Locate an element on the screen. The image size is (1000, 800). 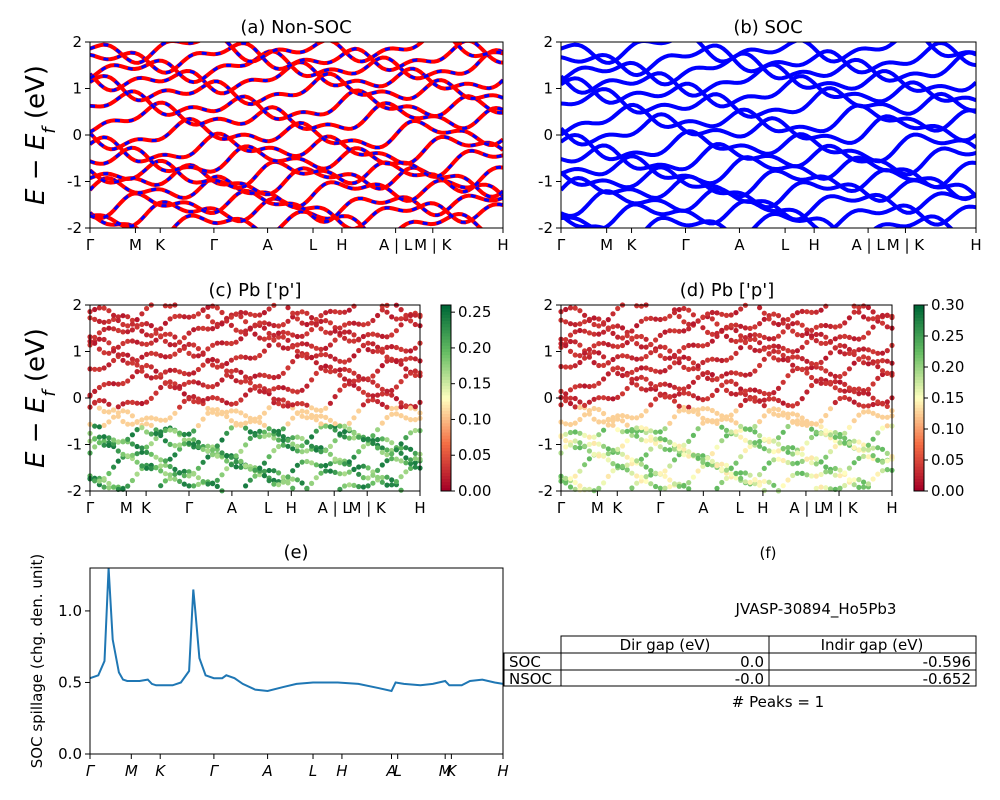
ylabel-middle: E − Ef (eV) is located at coordinates (40, 398).